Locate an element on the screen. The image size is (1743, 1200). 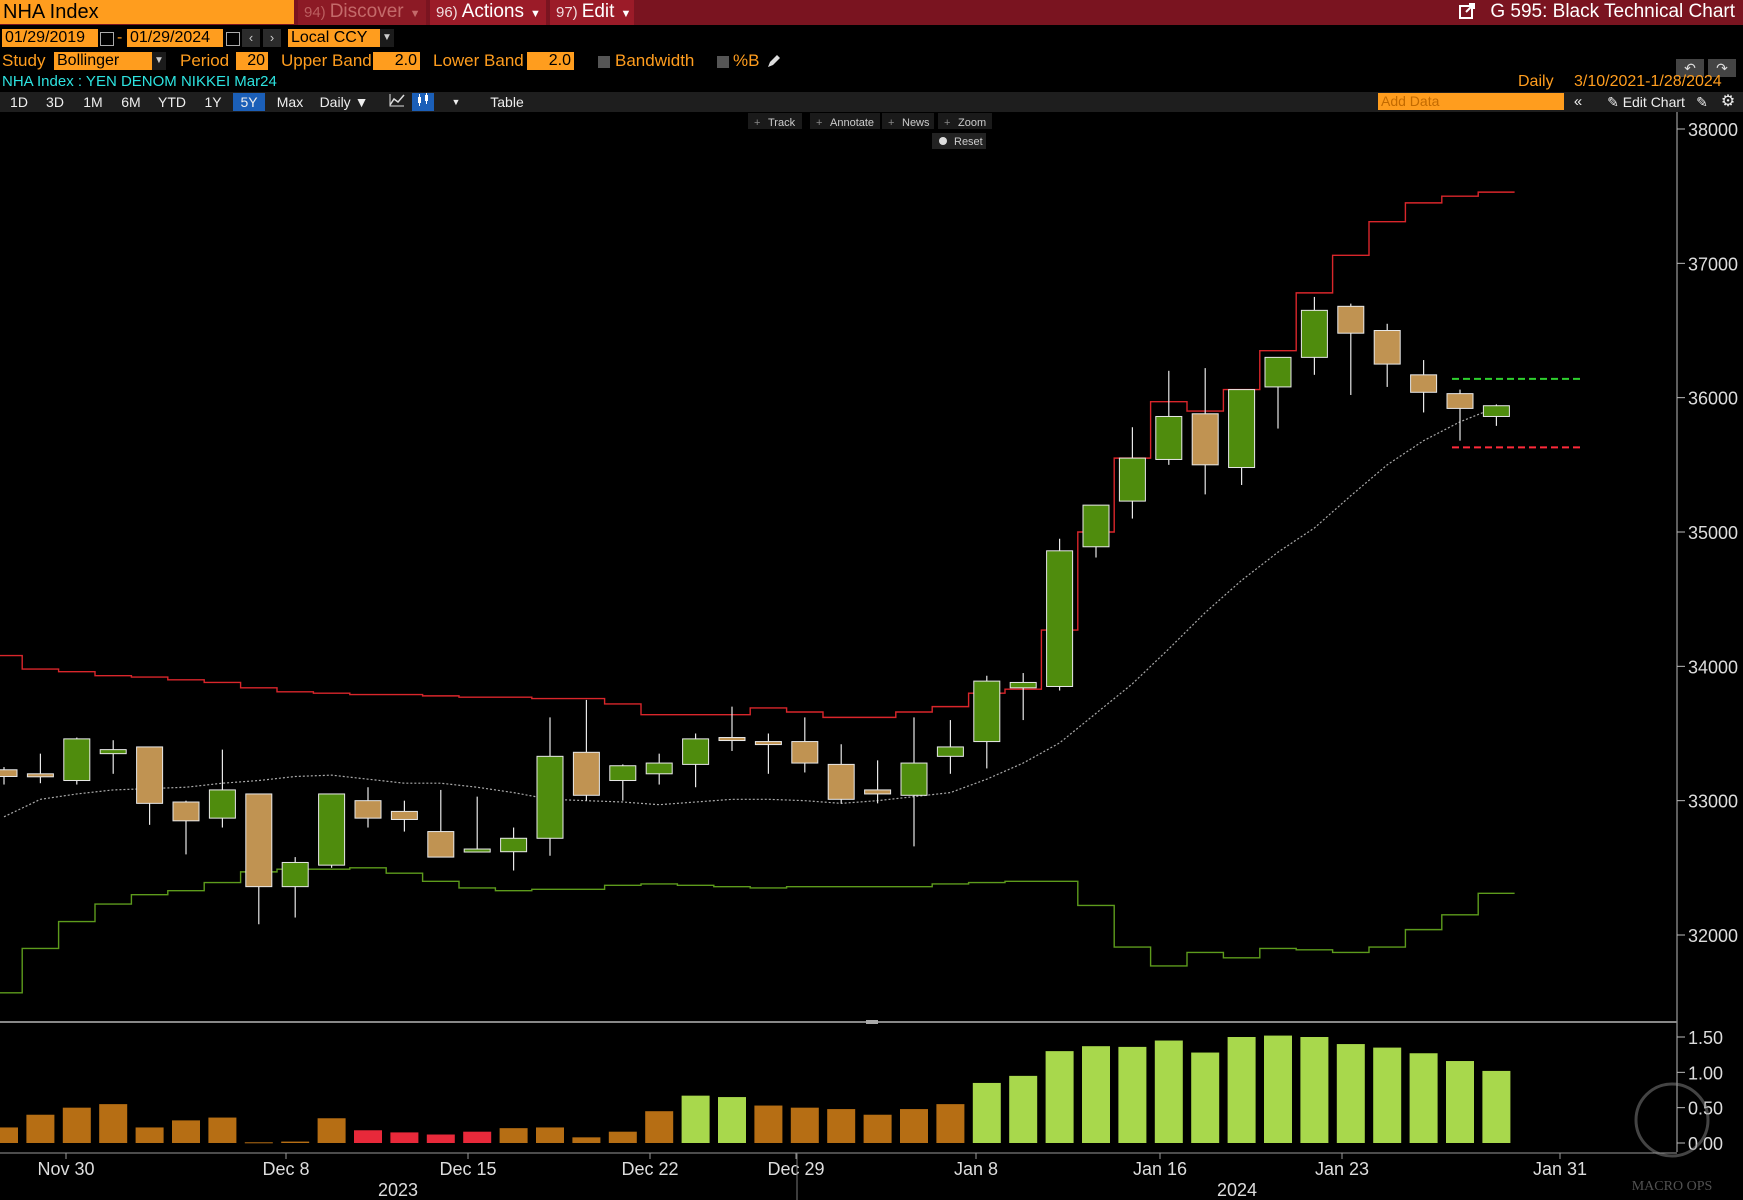
chart-tool-news: News + is located at coordinates (908, 121).